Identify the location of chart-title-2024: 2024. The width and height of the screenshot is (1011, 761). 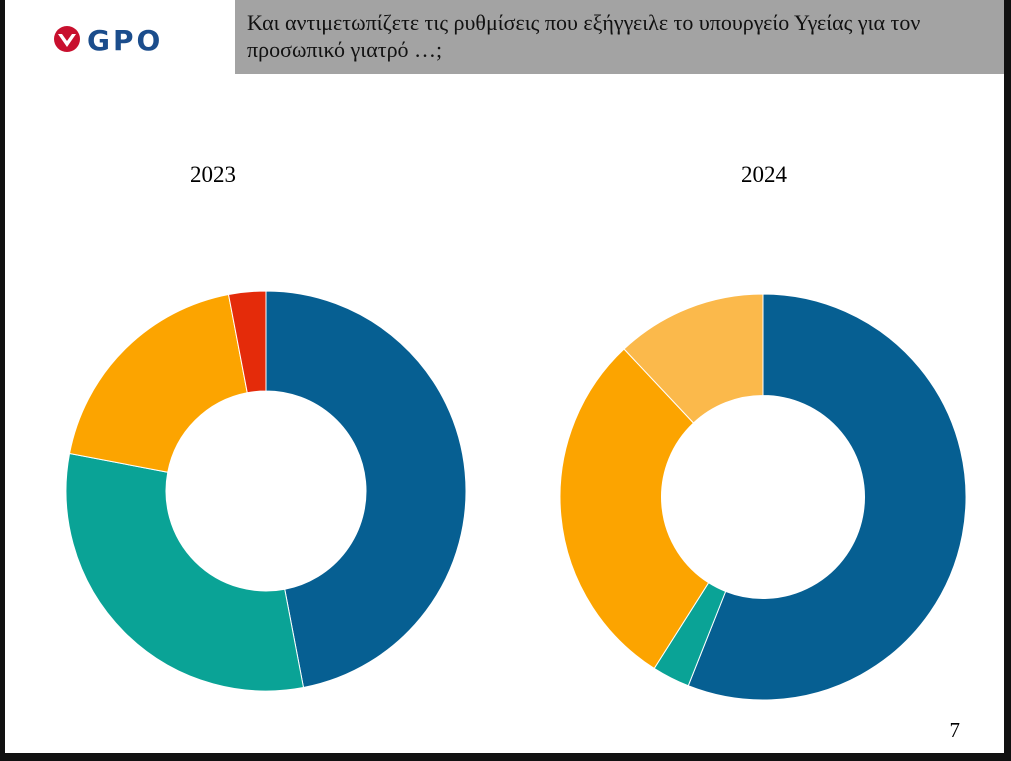
(764, 174).